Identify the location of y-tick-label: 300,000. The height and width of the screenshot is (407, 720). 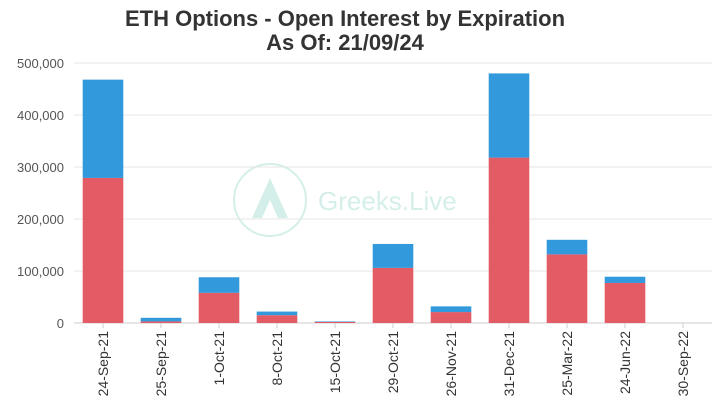
(40, 167).